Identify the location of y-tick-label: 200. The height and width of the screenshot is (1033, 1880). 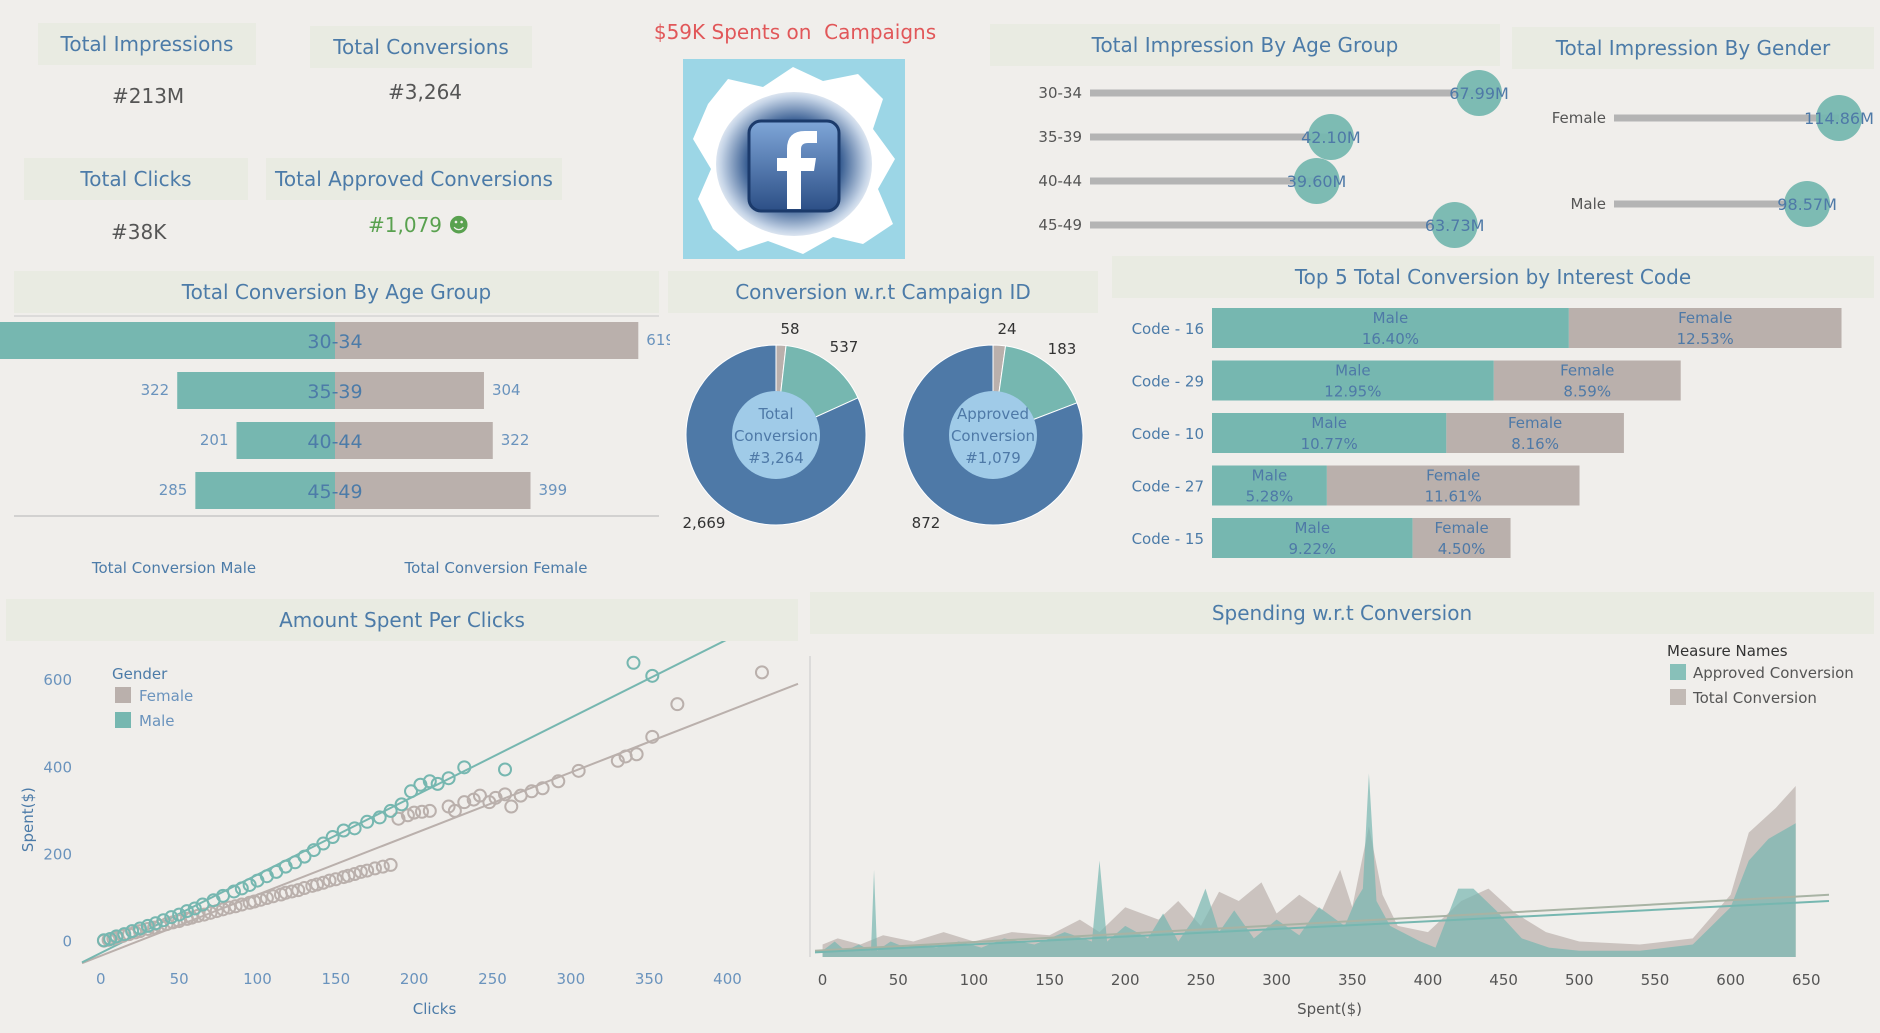
(57, 854).